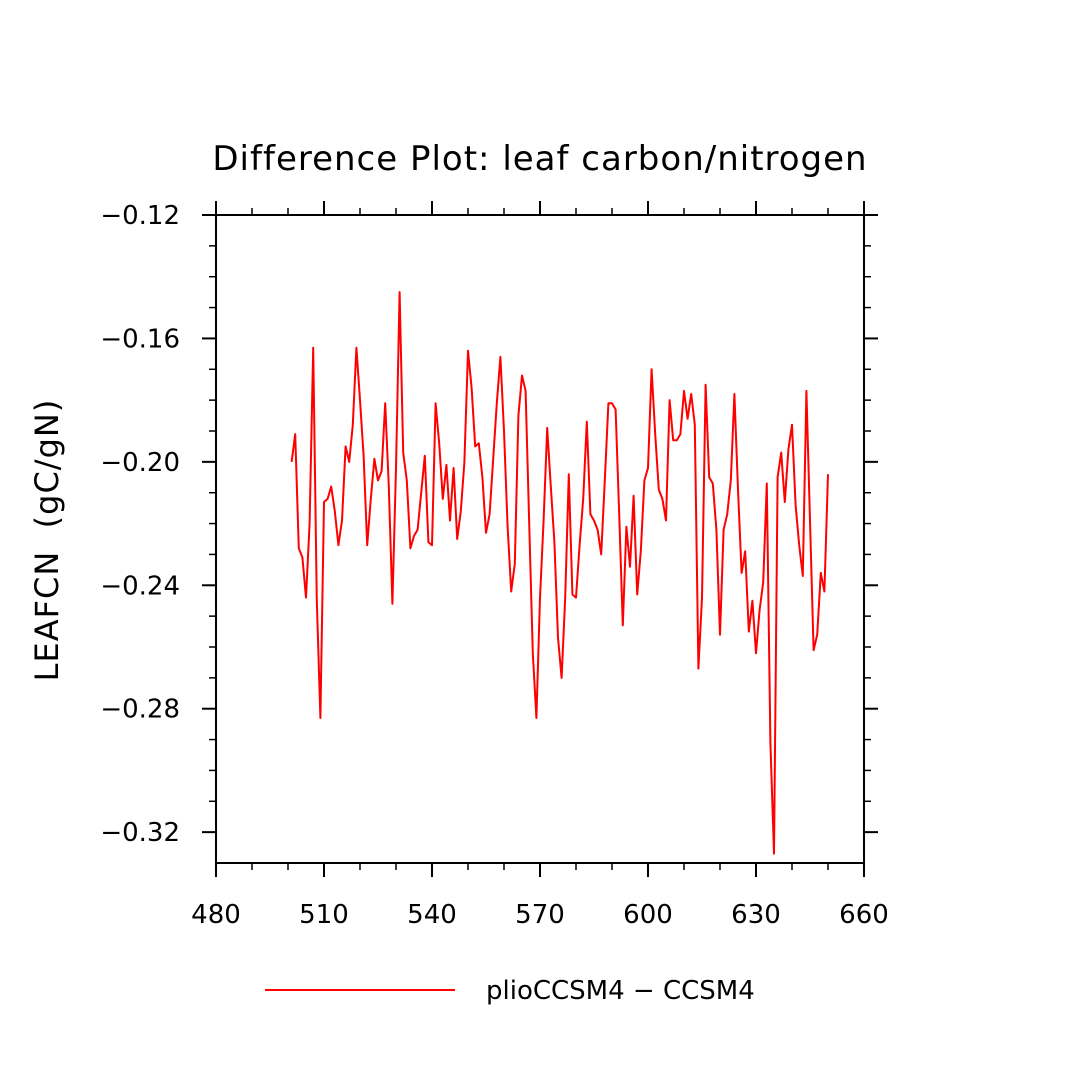 The height and width of the screenshot is (1080, 1080). Describe the element at coordinates (648, 915) in the screenshot. I see `x-tick-label: 600` at that location.